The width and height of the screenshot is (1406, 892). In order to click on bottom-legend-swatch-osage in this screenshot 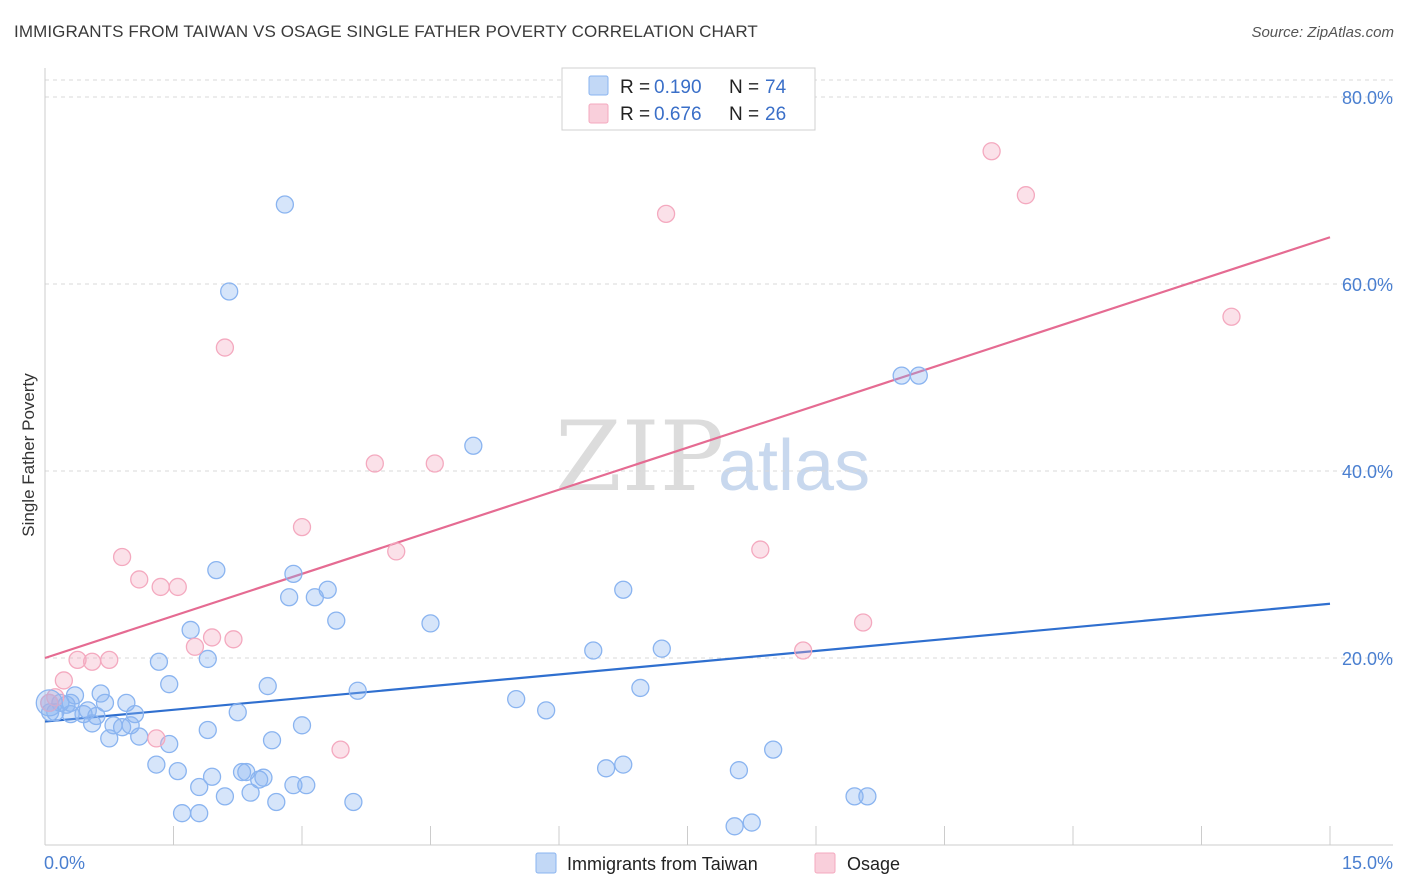, I will do `click(825, 863)`.